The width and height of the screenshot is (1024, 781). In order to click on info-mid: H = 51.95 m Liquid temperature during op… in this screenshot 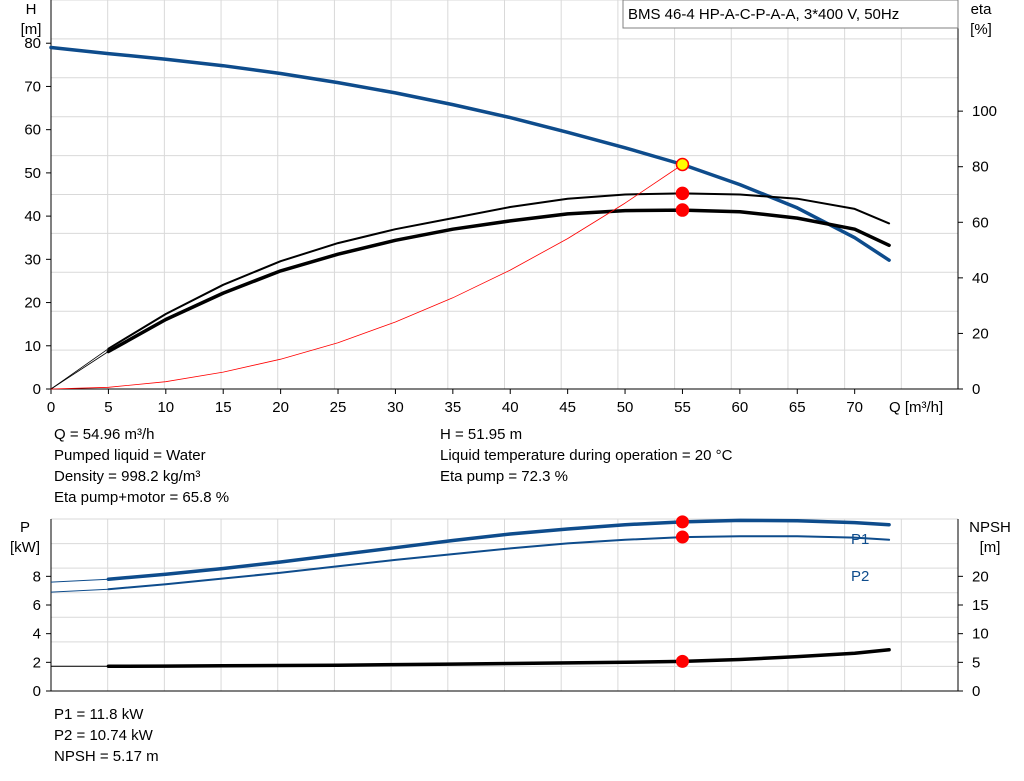, I will do `click(586, 455)`.